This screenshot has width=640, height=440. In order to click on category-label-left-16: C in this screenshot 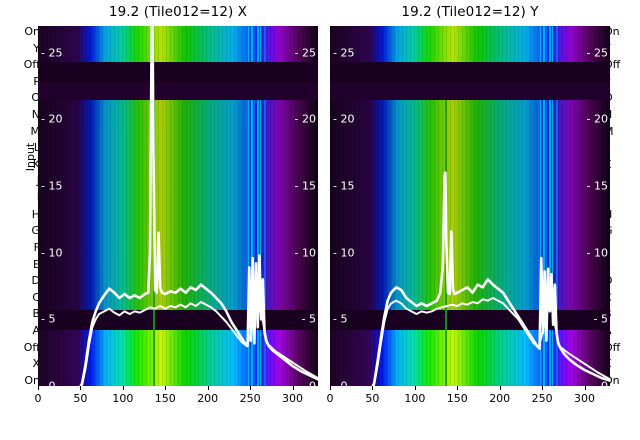, I will do `click(36, 297)`.